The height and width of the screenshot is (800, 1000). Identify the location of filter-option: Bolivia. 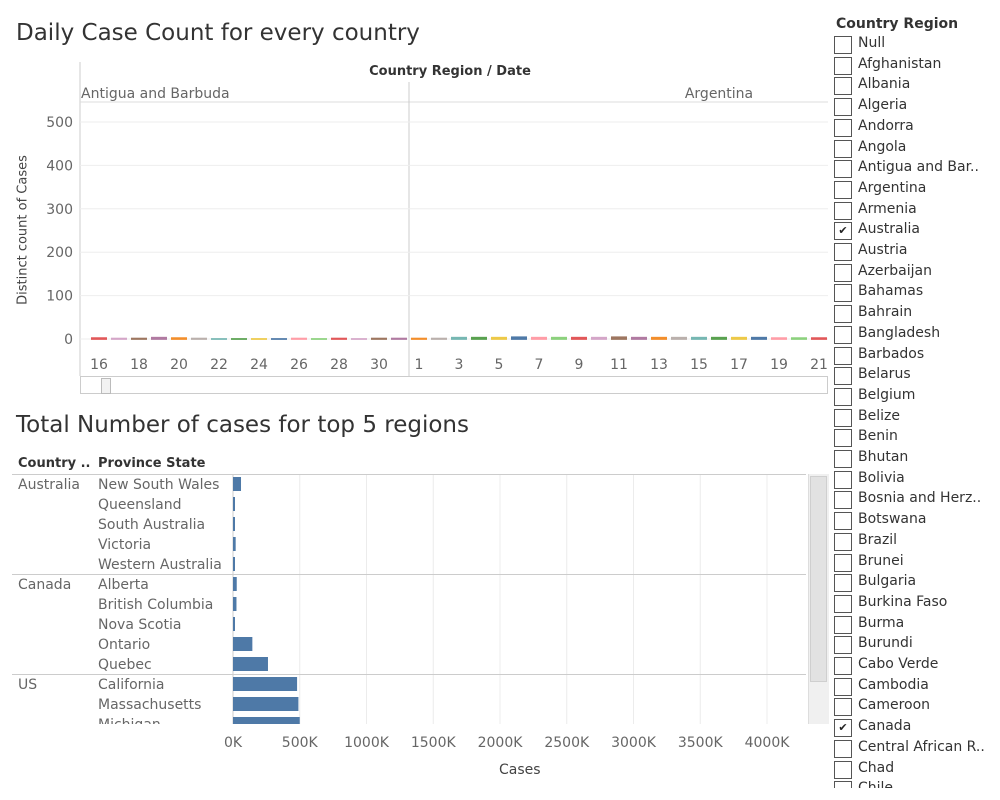
(914, 479).